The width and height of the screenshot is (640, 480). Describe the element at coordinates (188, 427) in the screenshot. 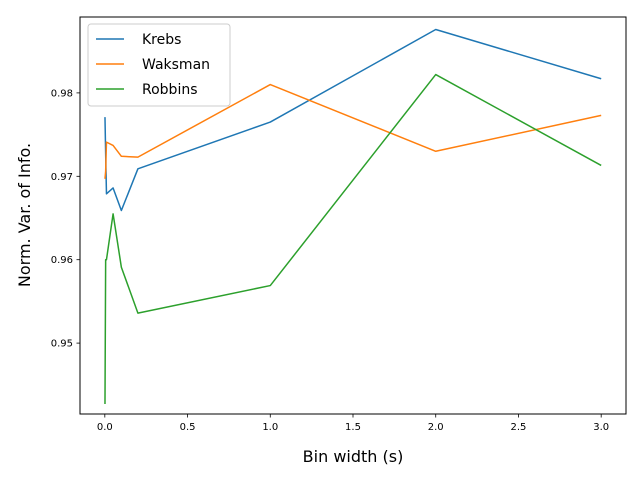

I see `x-tick-label: 0.5` at that location.